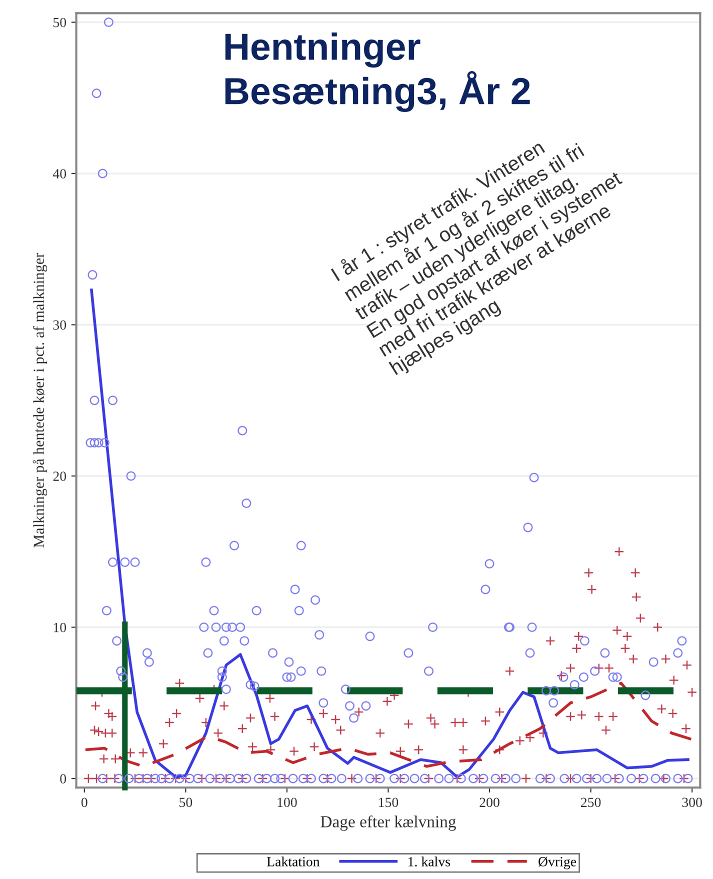 The image size is (713, 879). I want to click on y-tick-label: 50, so click(59, 23).